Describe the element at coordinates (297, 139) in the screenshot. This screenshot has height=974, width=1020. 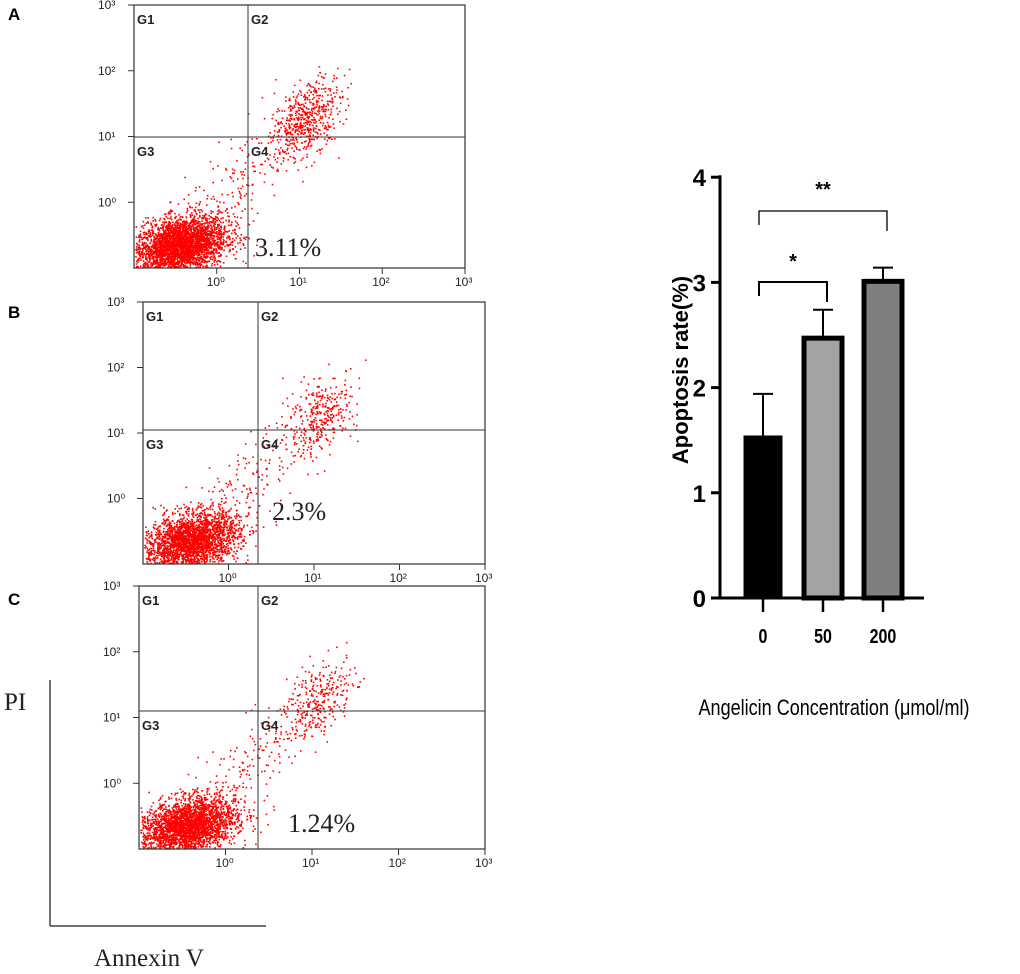
I see `flow-panel-a` at that location.